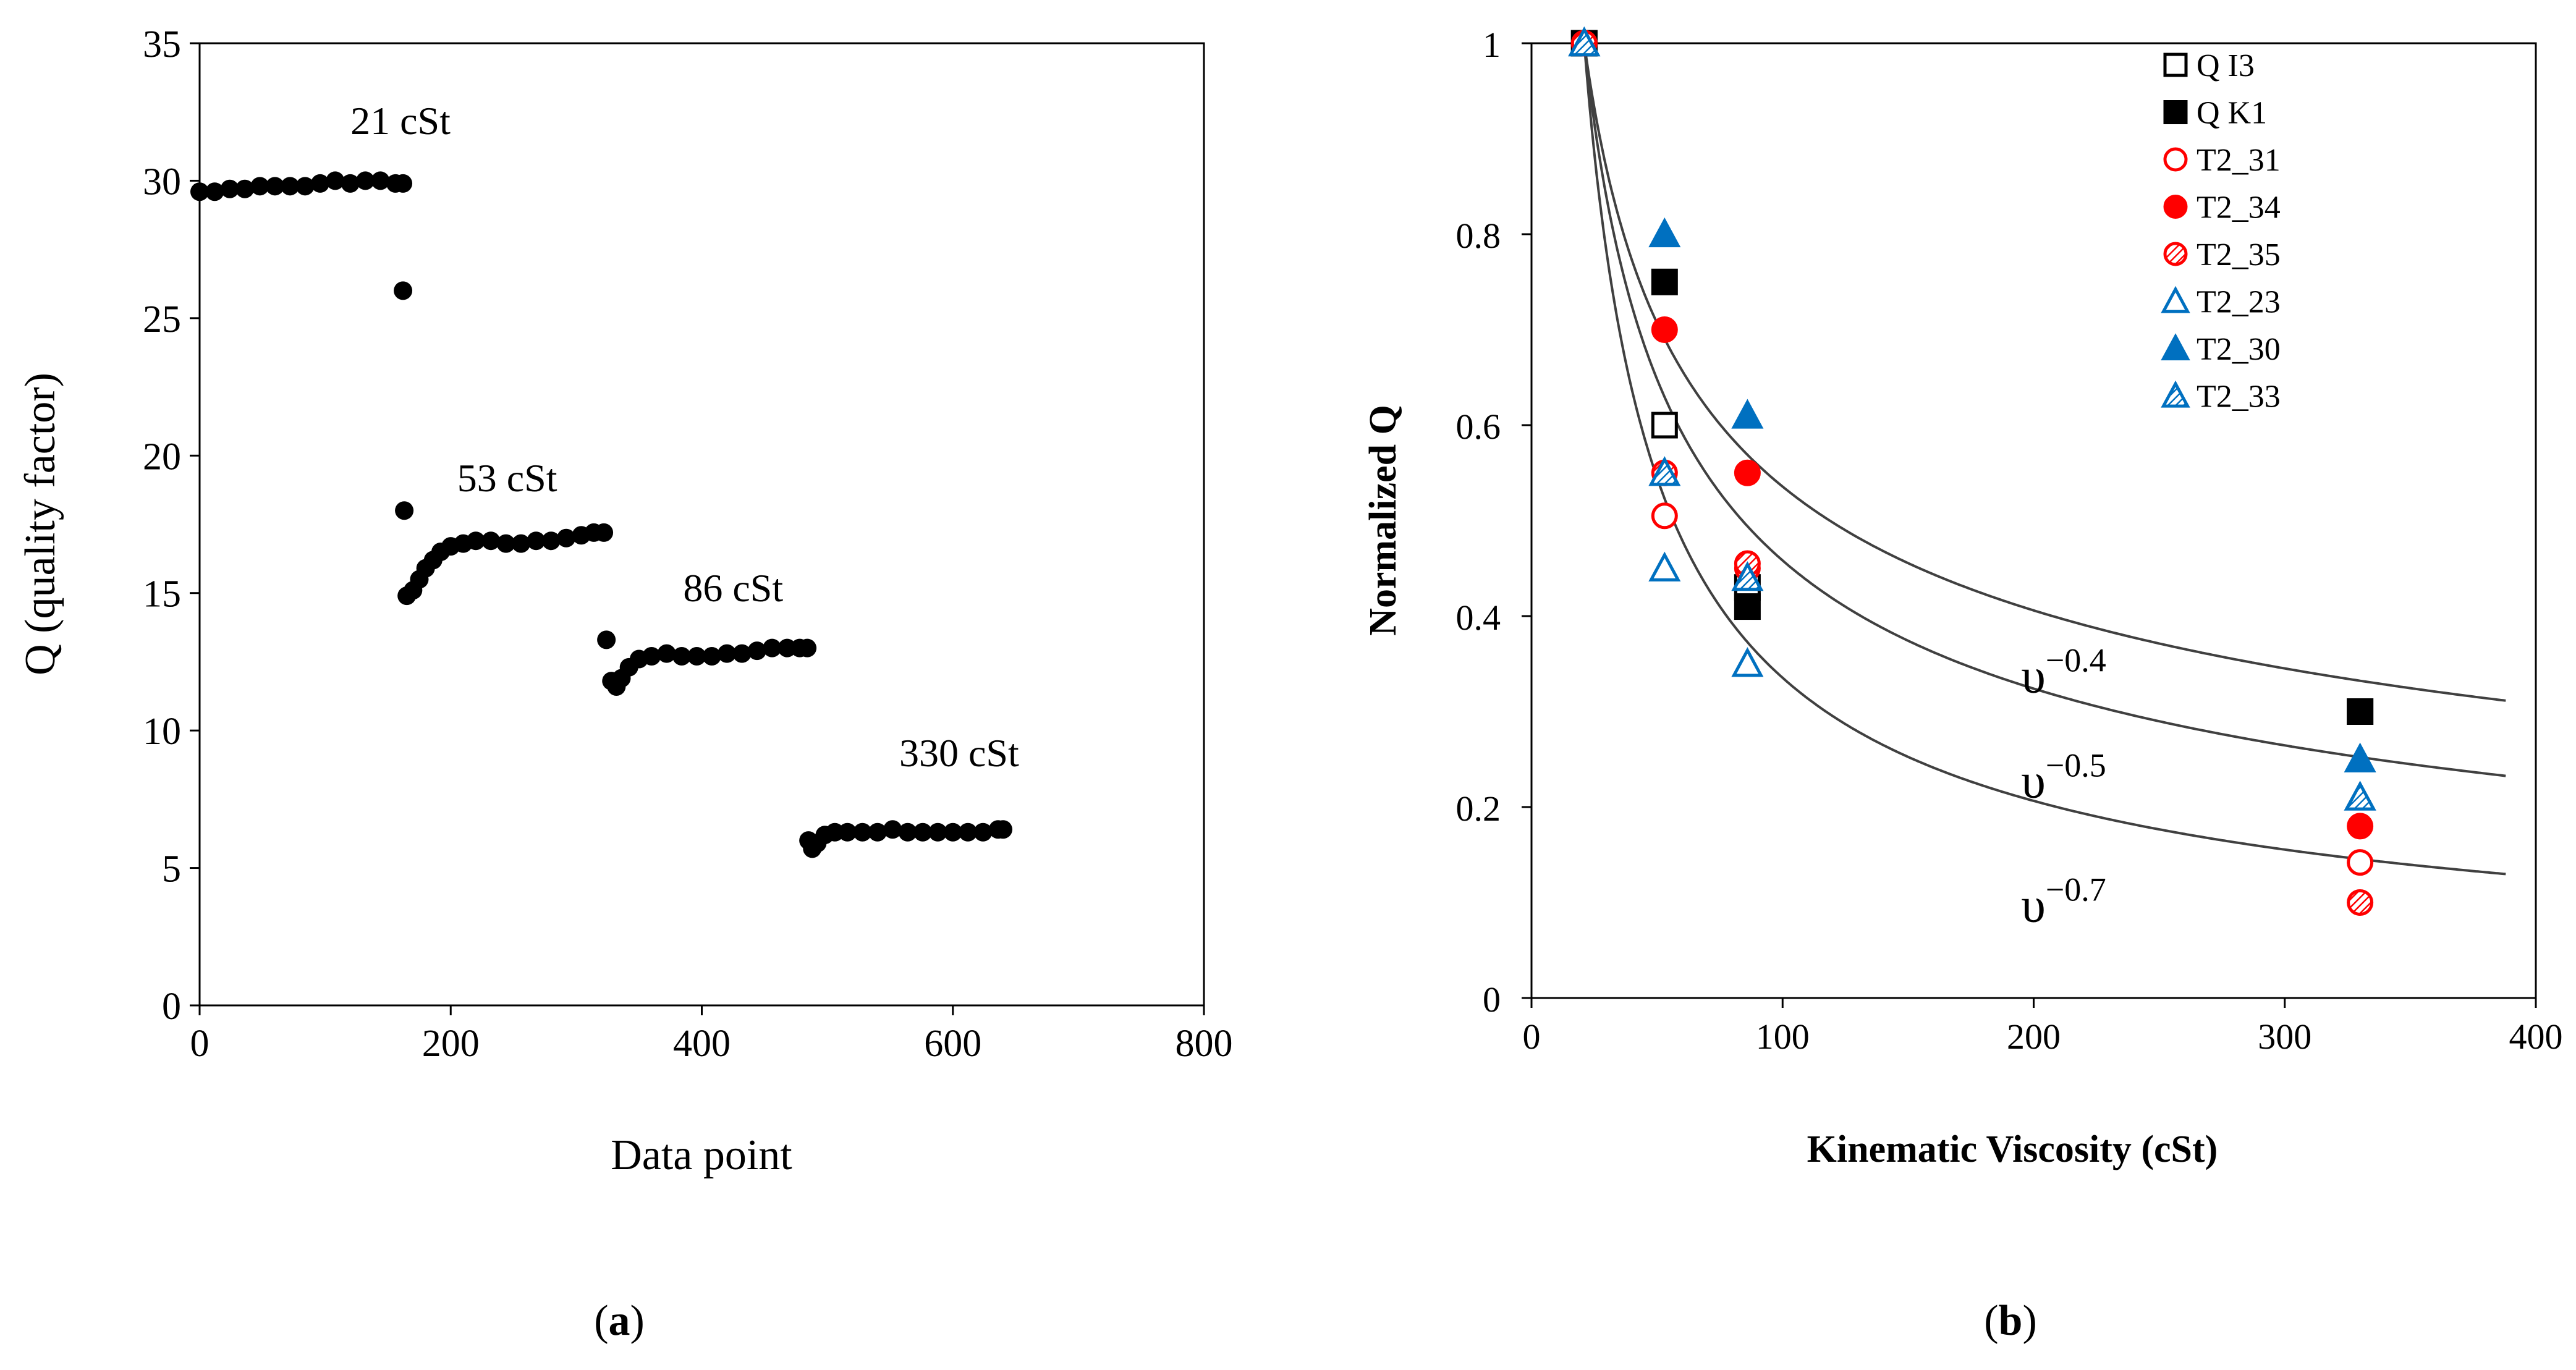  What do you see at coordinates (2239, 255) in the screenshot?
I see `legend-label: T2_35` at bounding box center [2239, 255].